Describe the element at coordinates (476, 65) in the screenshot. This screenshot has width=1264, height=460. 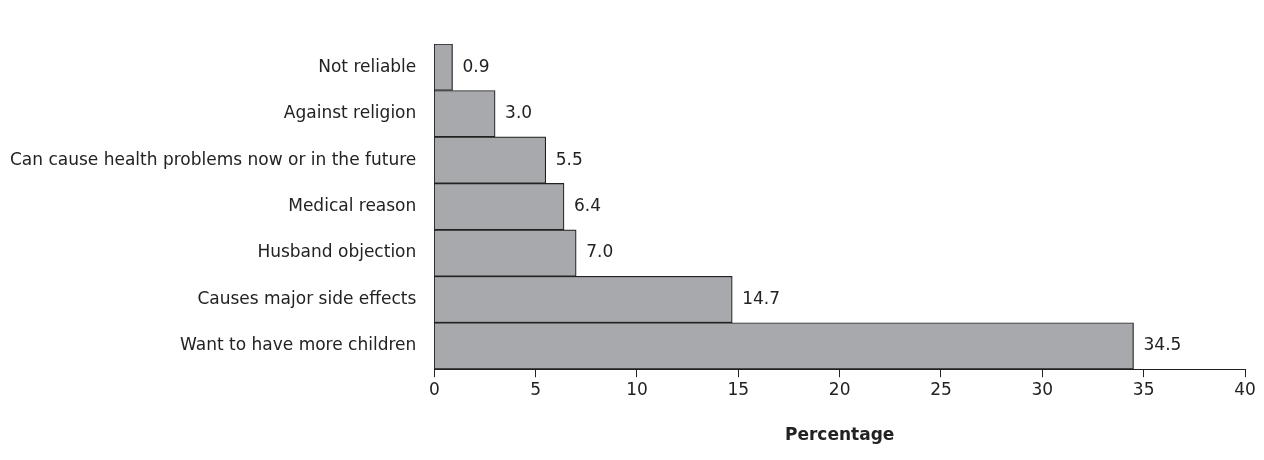
I see `data-label: 0.9` at that location.